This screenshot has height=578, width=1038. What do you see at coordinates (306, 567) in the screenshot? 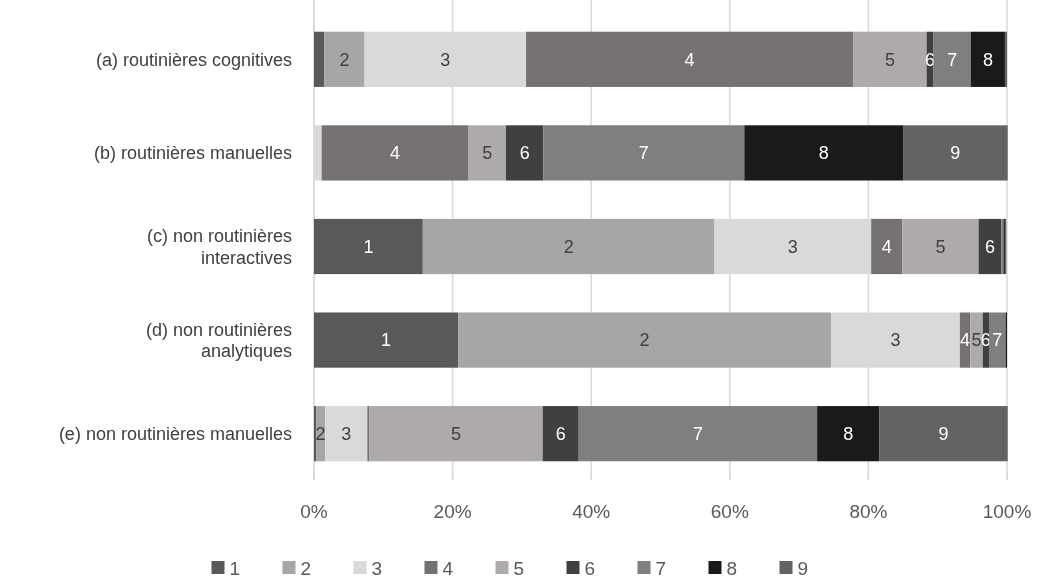
I see `legend-label: 2` at bounding box center [306, 567].